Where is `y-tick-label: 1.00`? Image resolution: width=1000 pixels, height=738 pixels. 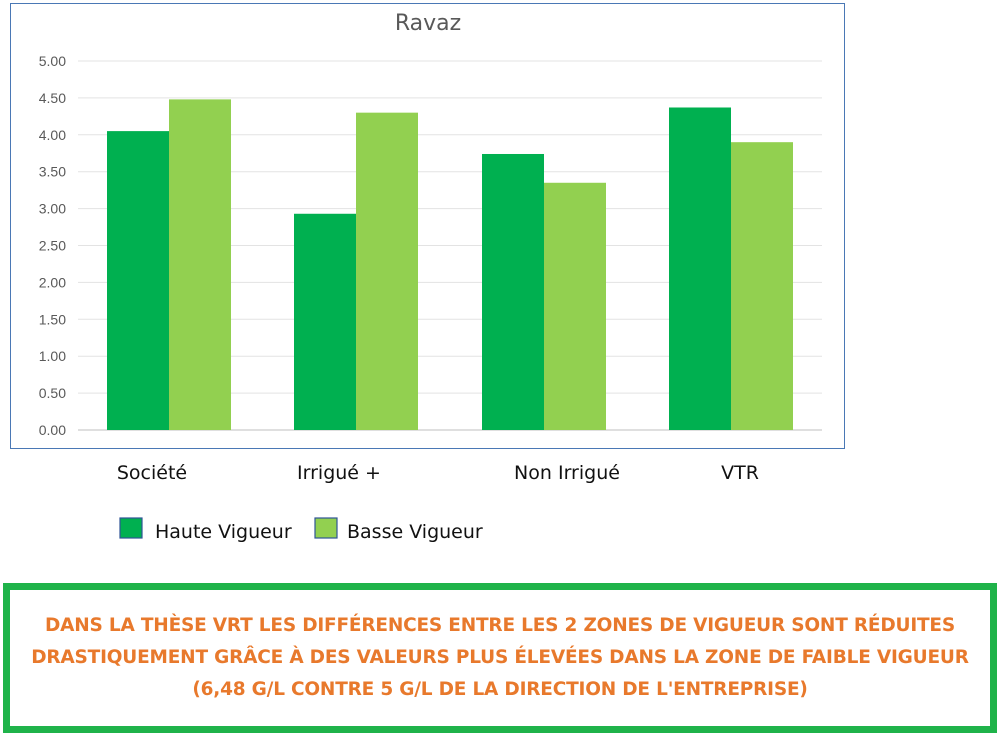 y-tick-label: 1.00 is located at coordinates (52, 356).